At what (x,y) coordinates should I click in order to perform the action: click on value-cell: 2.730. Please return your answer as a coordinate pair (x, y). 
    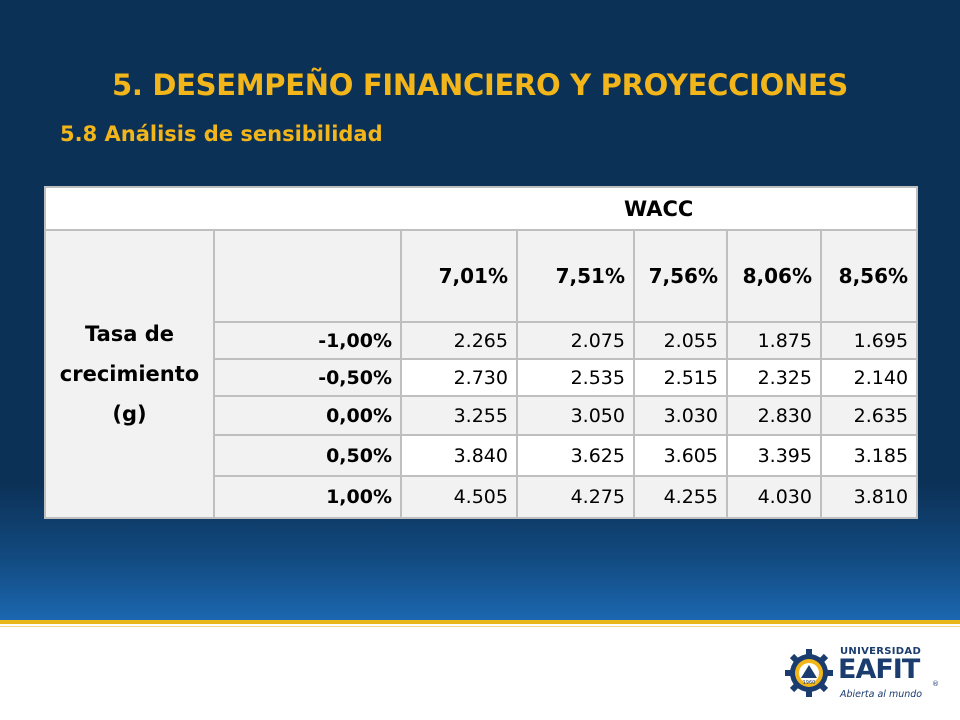
    Looking at the image, I should click on (459, 377).